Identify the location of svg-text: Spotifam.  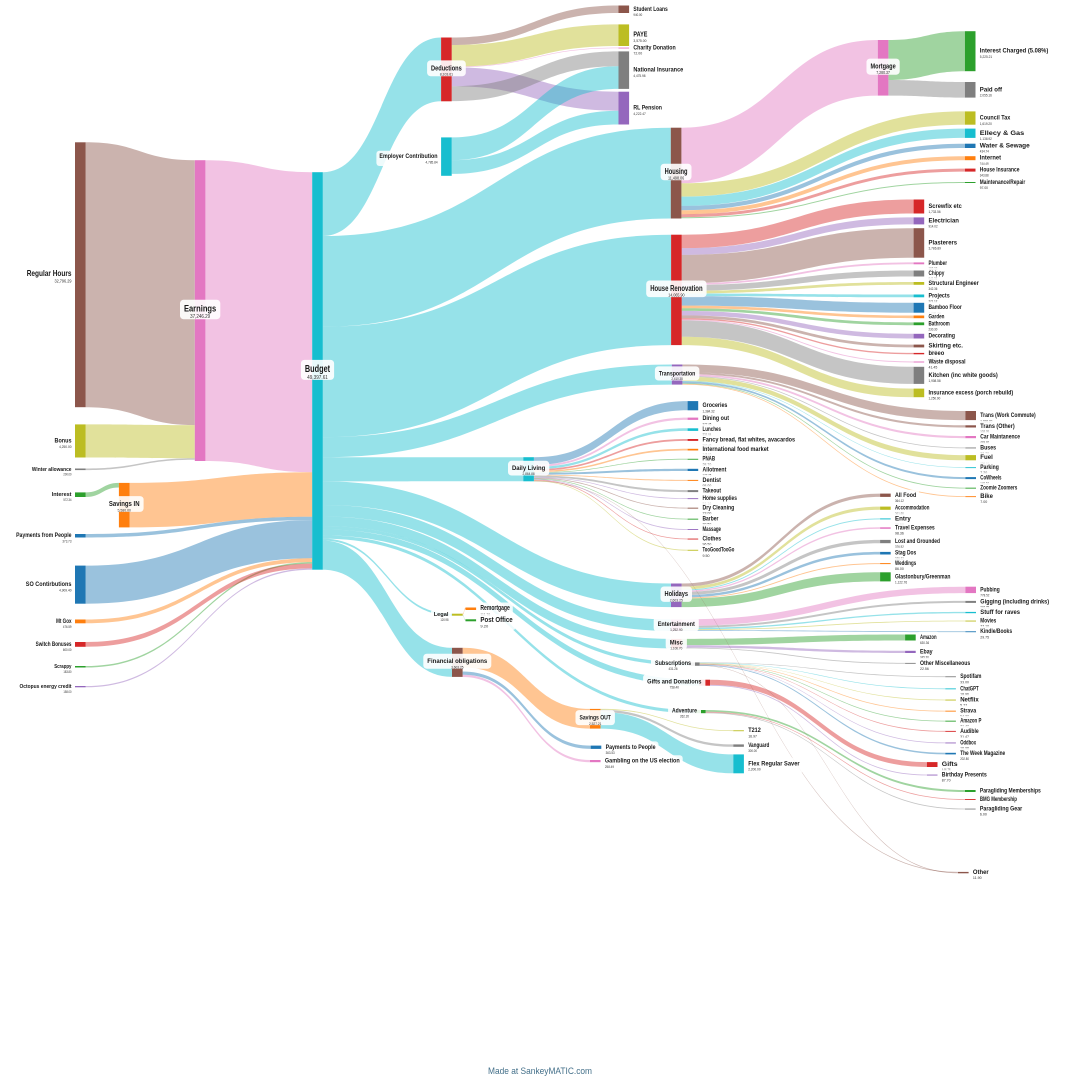
(971, 676).